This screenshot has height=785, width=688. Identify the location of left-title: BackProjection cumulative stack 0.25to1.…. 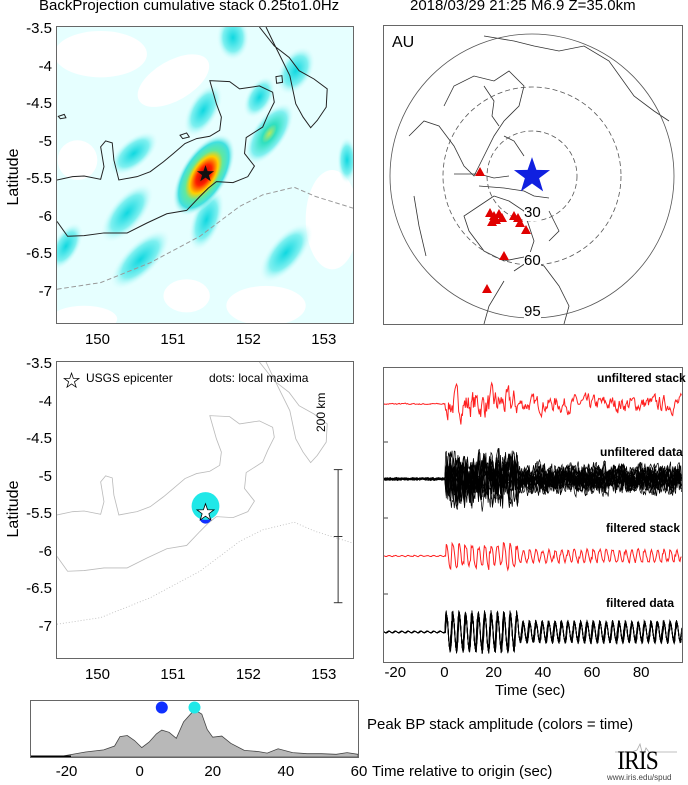
(189, 7).